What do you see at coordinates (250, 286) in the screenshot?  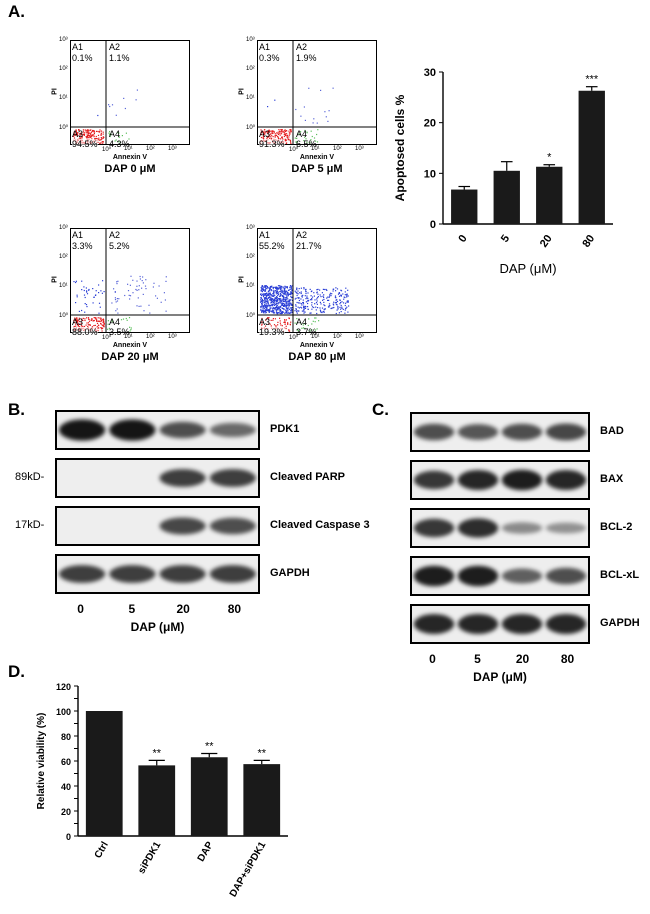 I see `y-tick-label: 10¹` at bounding box center [250, 286].